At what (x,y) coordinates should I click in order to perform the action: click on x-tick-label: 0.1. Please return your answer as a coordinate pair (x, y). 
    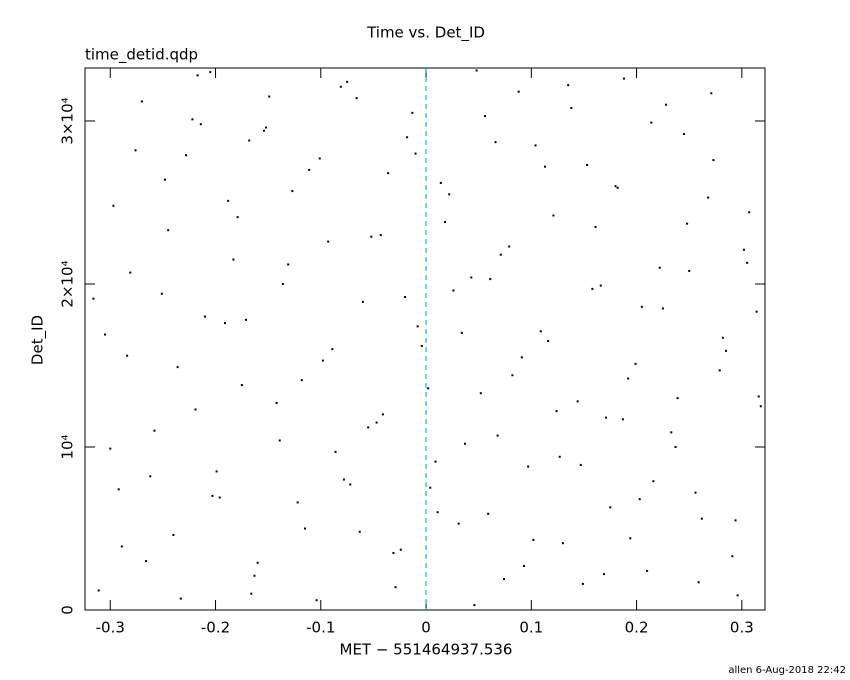
    Looking at the image, I should click on (531, 628).